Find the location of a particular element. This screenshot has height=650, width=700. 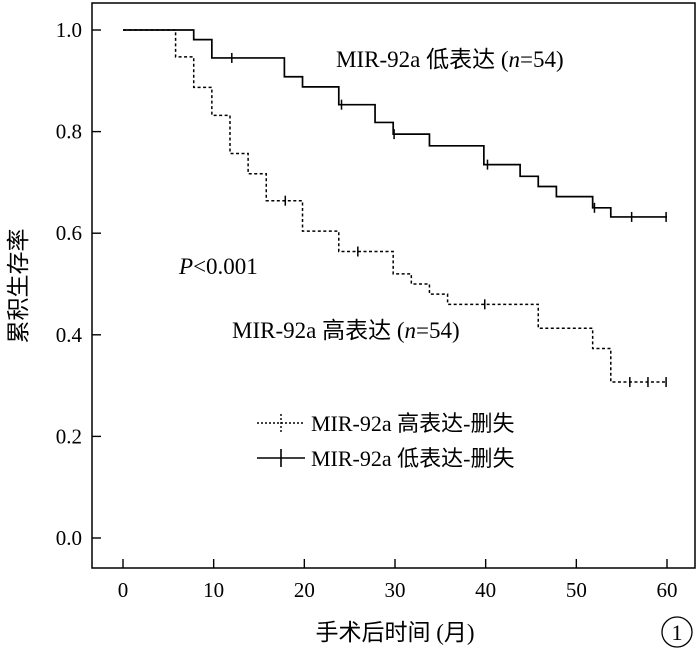

high-group-annotation: MIR-92a 高表达 (n=54) is located at coordinates (346, 330).